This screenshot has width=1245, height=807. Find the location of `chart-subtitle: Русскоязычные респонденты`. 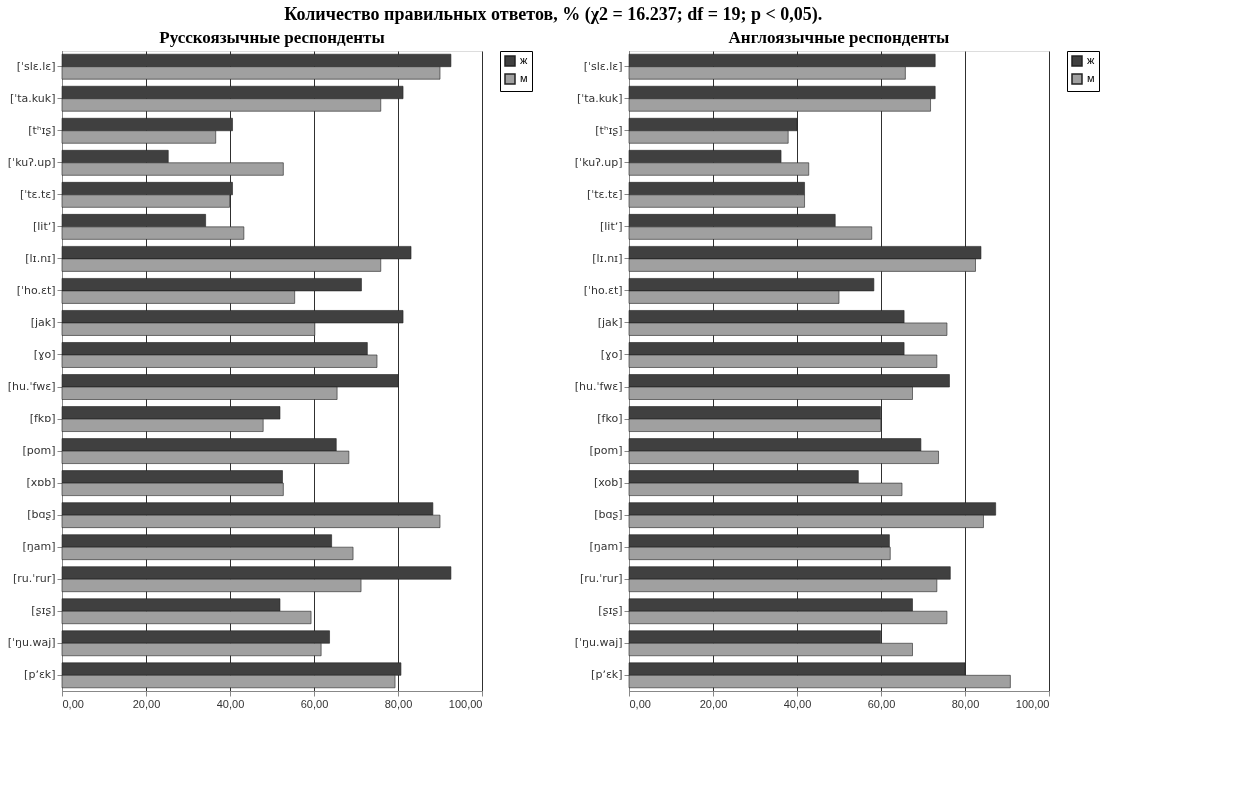

chart-subtitle: Русскоязычные респонденты is located at coordinates (272, 37).